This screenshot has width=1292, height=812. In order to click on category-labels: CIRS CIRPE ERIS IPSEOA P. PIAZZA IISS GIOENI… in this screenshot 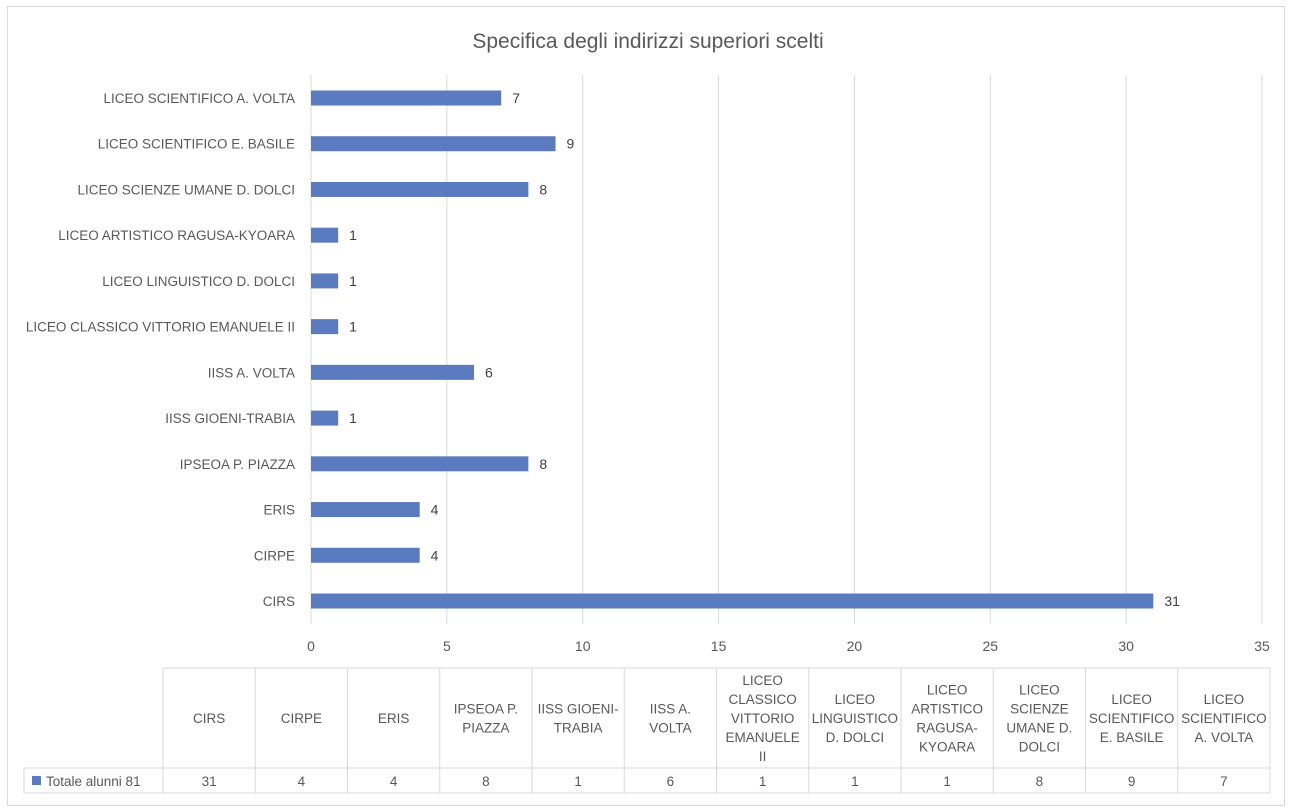, I will do `click(160, 350)`.